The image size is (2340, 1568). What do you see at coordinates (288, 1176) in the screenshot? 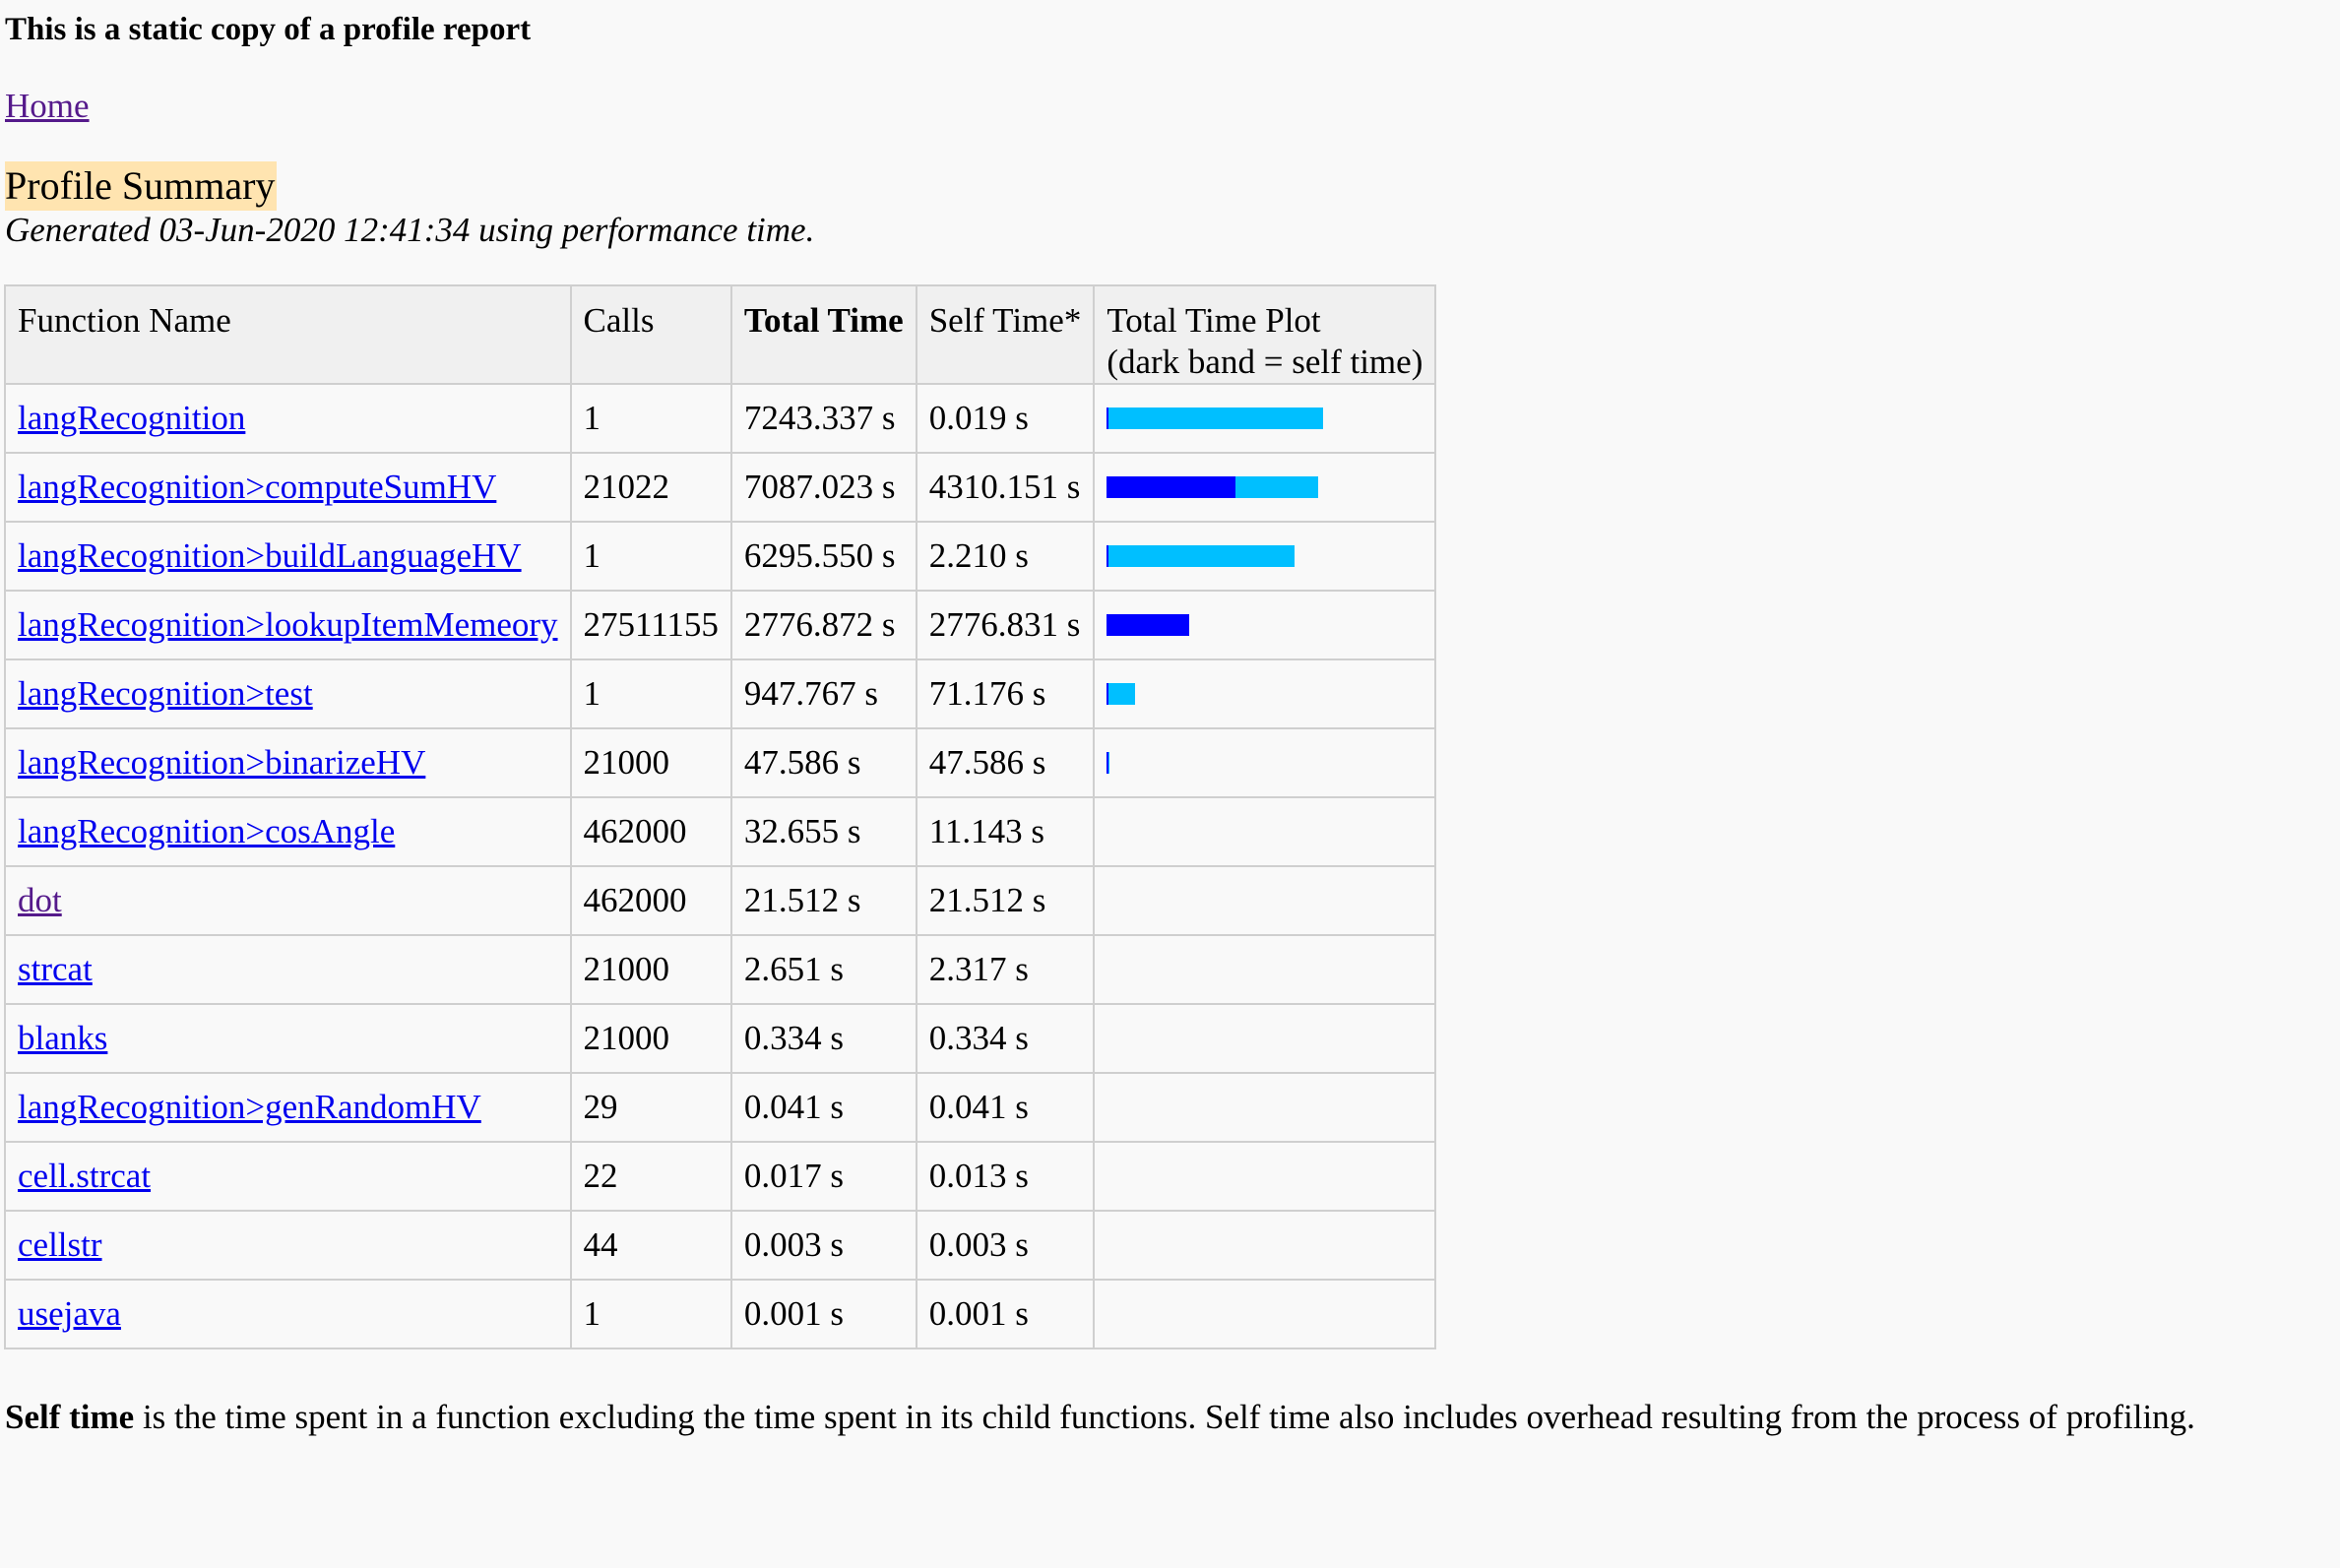
I see `cell-function-name: cell.strcat` at bounding box center [288, 1176].